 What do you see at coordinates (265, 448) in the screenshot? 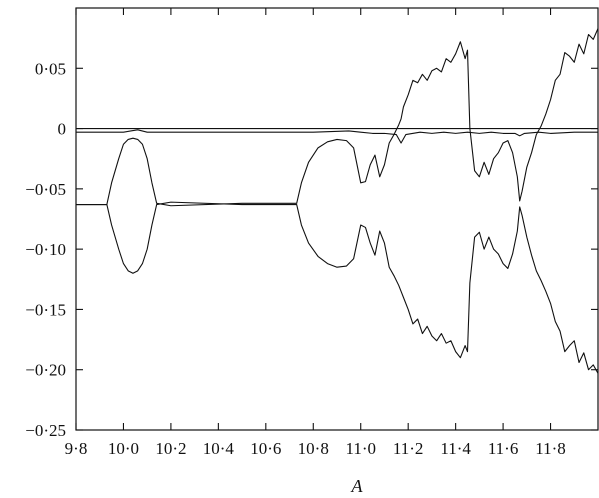
I see `x-tick-label: 10·6` at bounding box center [265, 448].